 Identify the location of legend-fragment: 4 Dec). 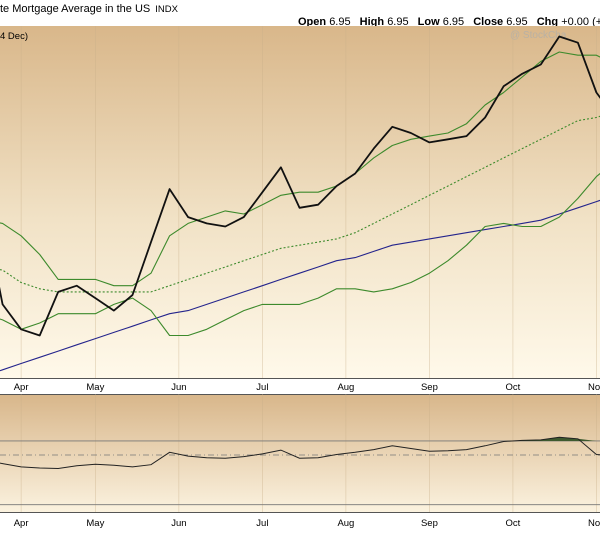
(14, 36).